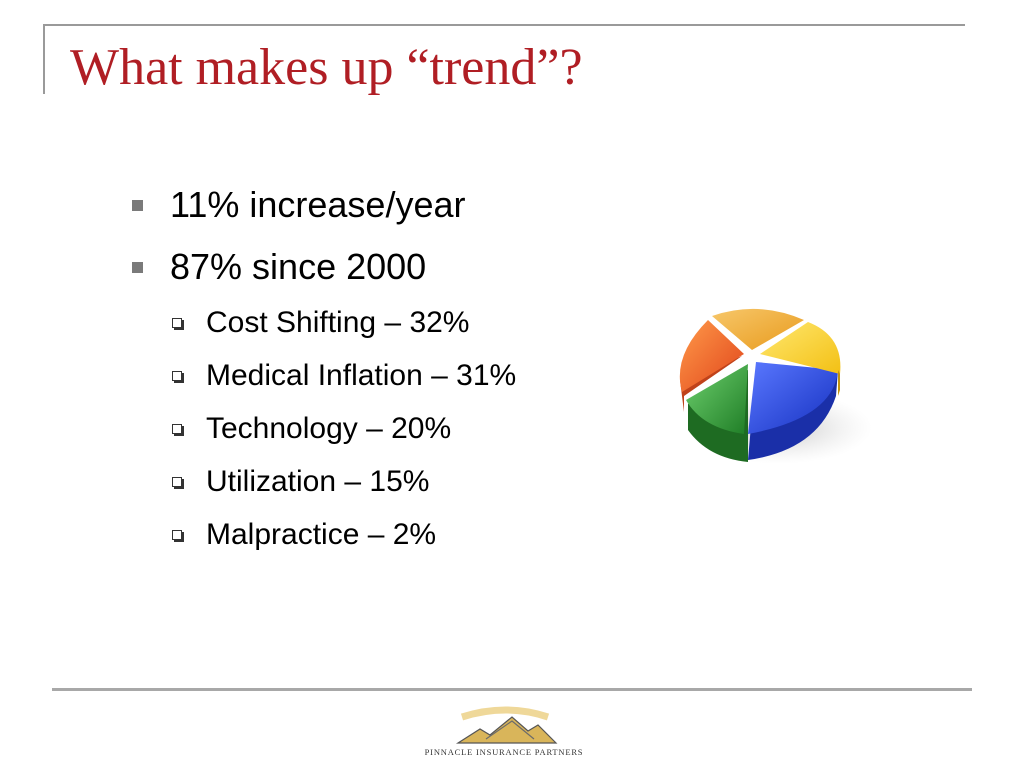  Describe the element at coordinates (329, 428) in the screenshot. I see `sub-bullet-text: Technology – 20%` at that location.